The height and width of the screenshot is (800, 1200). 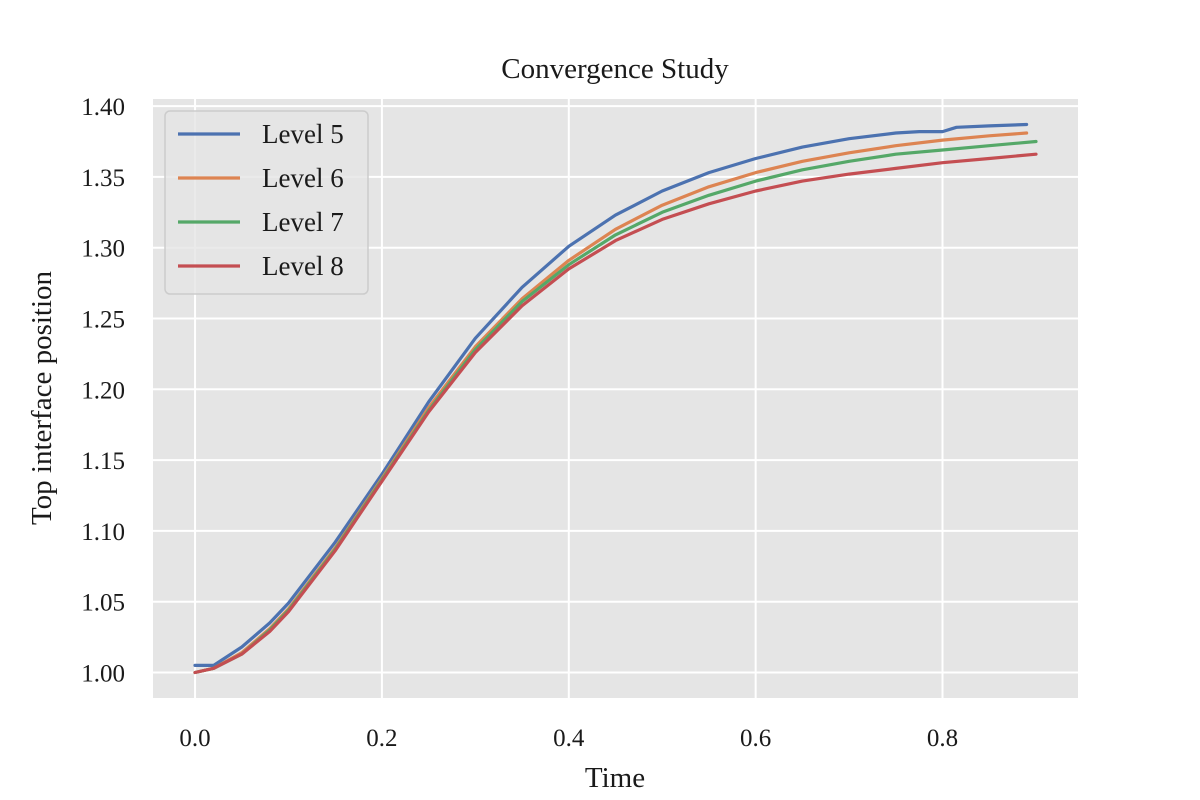 I want to click on x-tick-label: 0.2, so click(x=381, y=738).